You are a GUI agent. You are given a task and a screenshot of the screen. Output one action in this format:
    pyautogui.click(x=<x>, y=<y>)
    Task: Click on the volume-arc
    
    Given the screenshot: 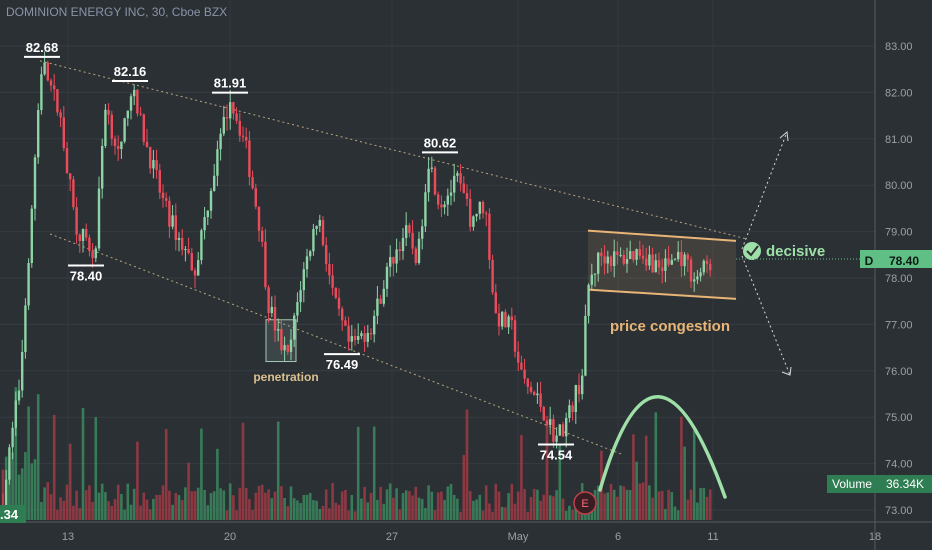 What is the action you would take?
    pyautogui.click(x=662, y=447)
    